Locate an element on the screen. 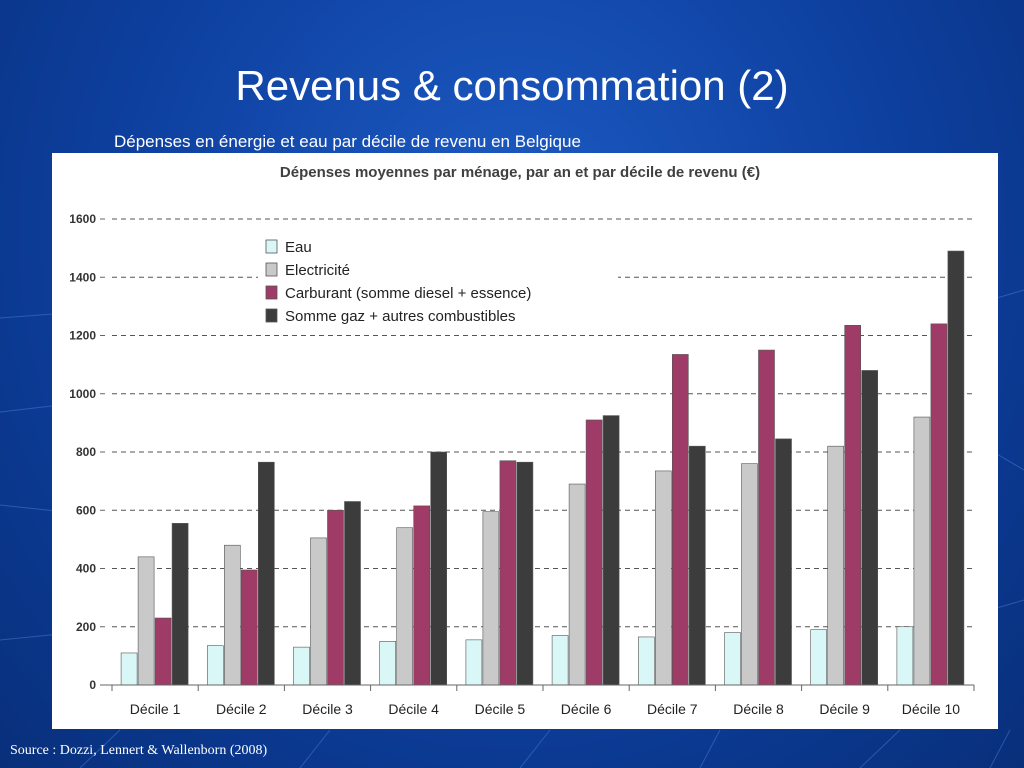 This screenshot has height=768, width=1024. bar-series2-cat3 is located at coordinates (422, 595).